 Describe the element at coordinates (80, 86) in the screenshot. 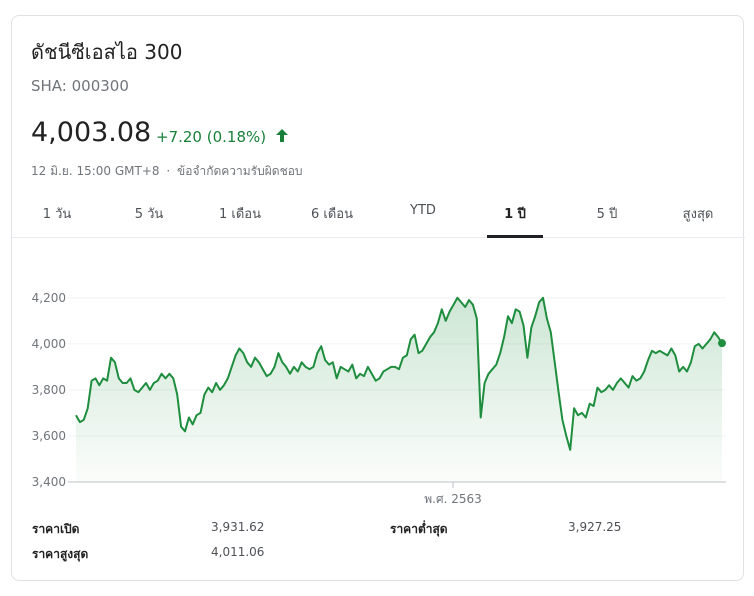

I see `ticker-symbol: SHA: 000300` at that location.